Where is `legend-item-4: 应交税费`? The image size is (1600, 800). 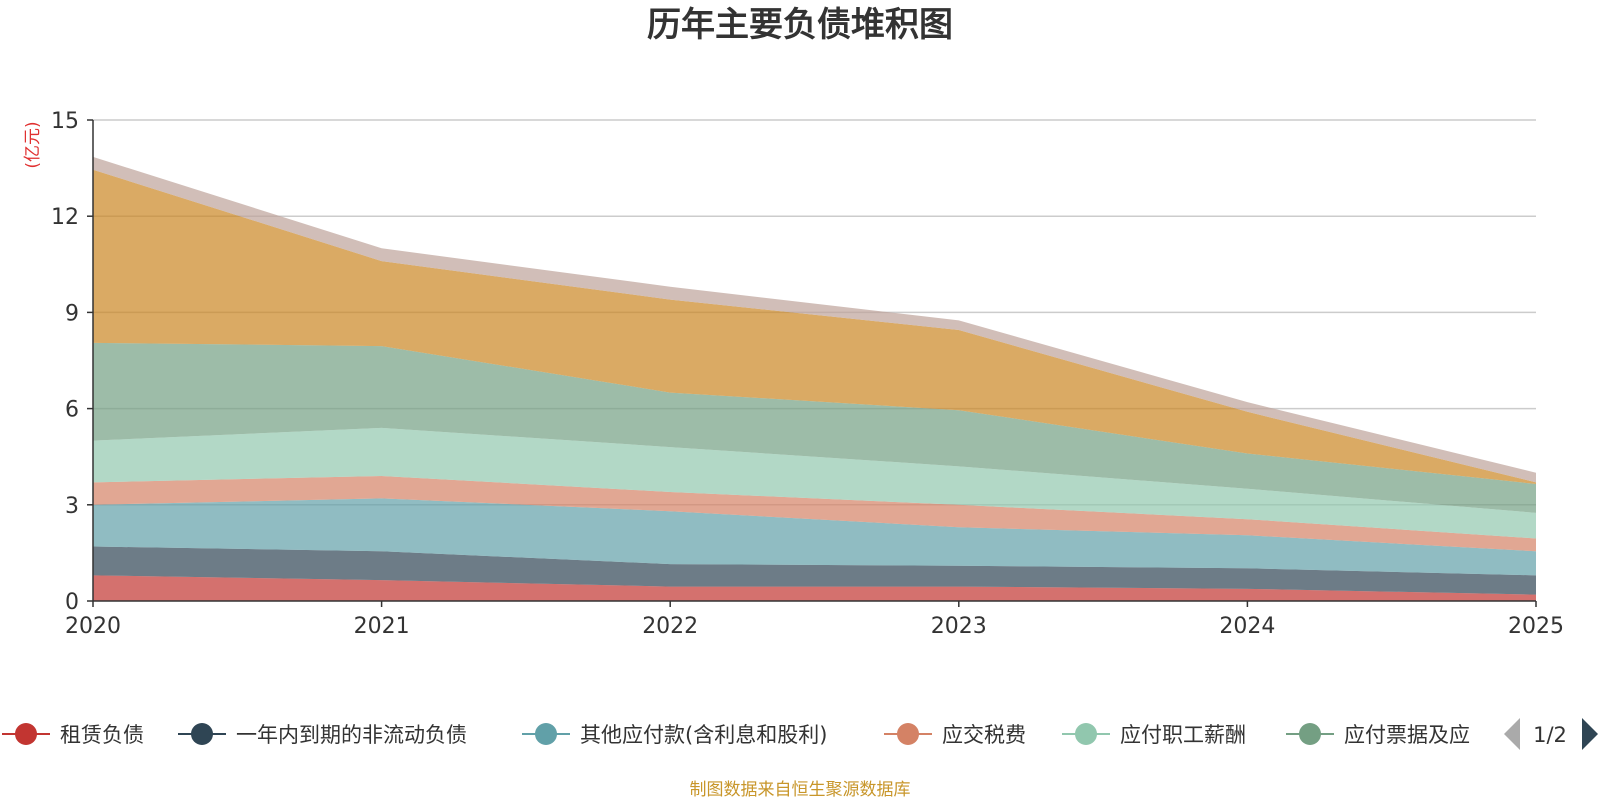 legend-item-4: 应交税费 is located at coordinates (955, 735).